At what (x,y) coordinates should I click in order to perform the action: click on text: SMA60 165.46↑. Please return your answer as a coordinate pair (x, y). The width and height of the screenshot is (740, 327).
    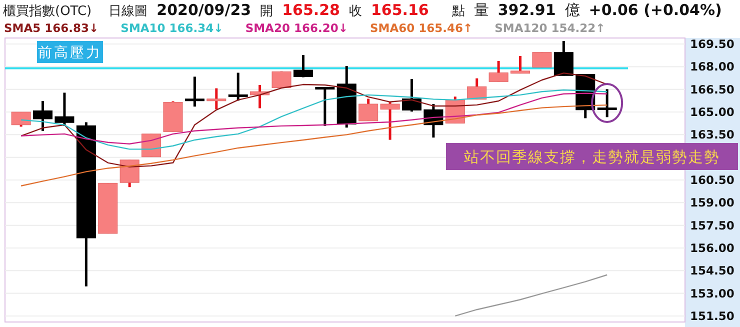
    Looking at the image, I should click on (421, 28).